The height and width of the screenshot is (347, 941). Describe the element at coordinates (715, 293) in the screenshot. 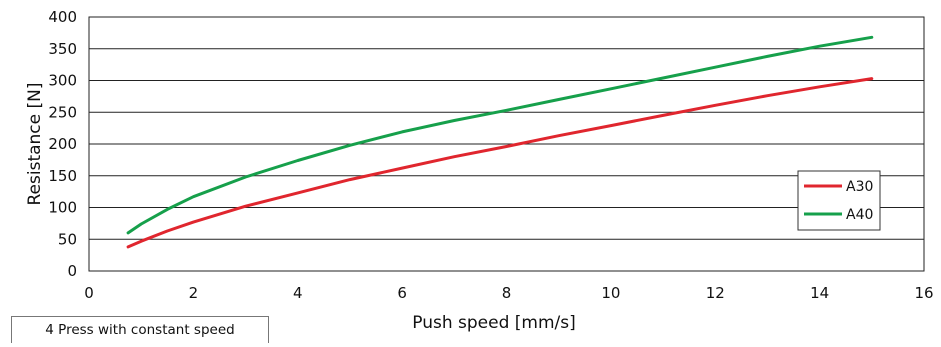

I see `x-tick-label: 12` at that location.